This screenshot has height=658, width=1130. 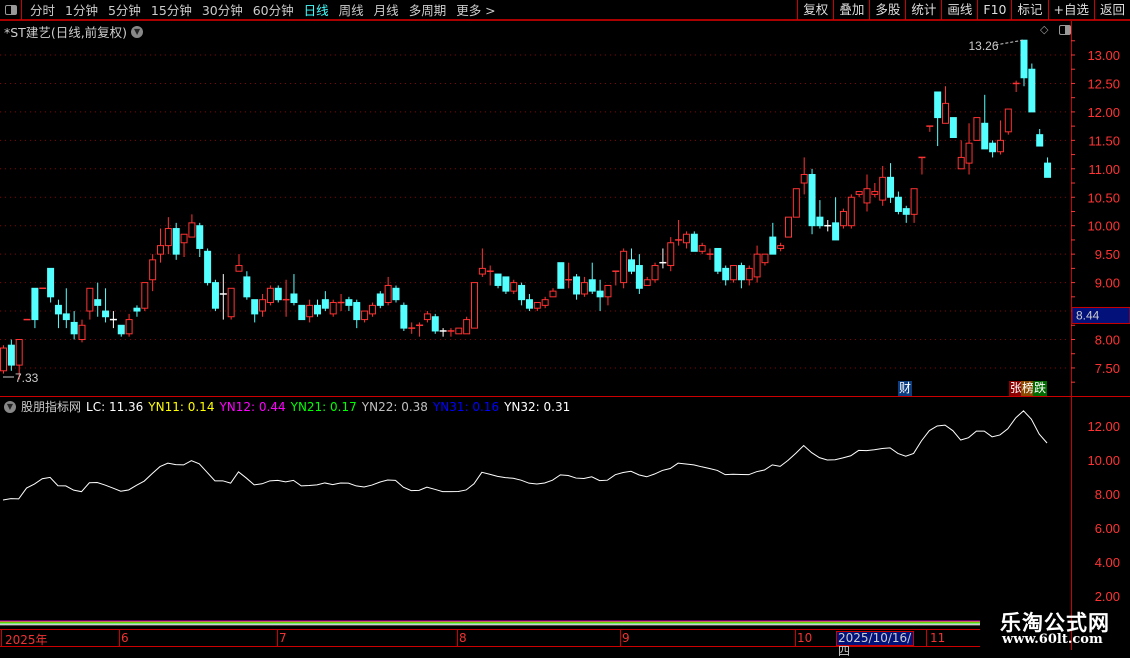 I want to click on finance-badge: 财, so click(x=905, y=388).